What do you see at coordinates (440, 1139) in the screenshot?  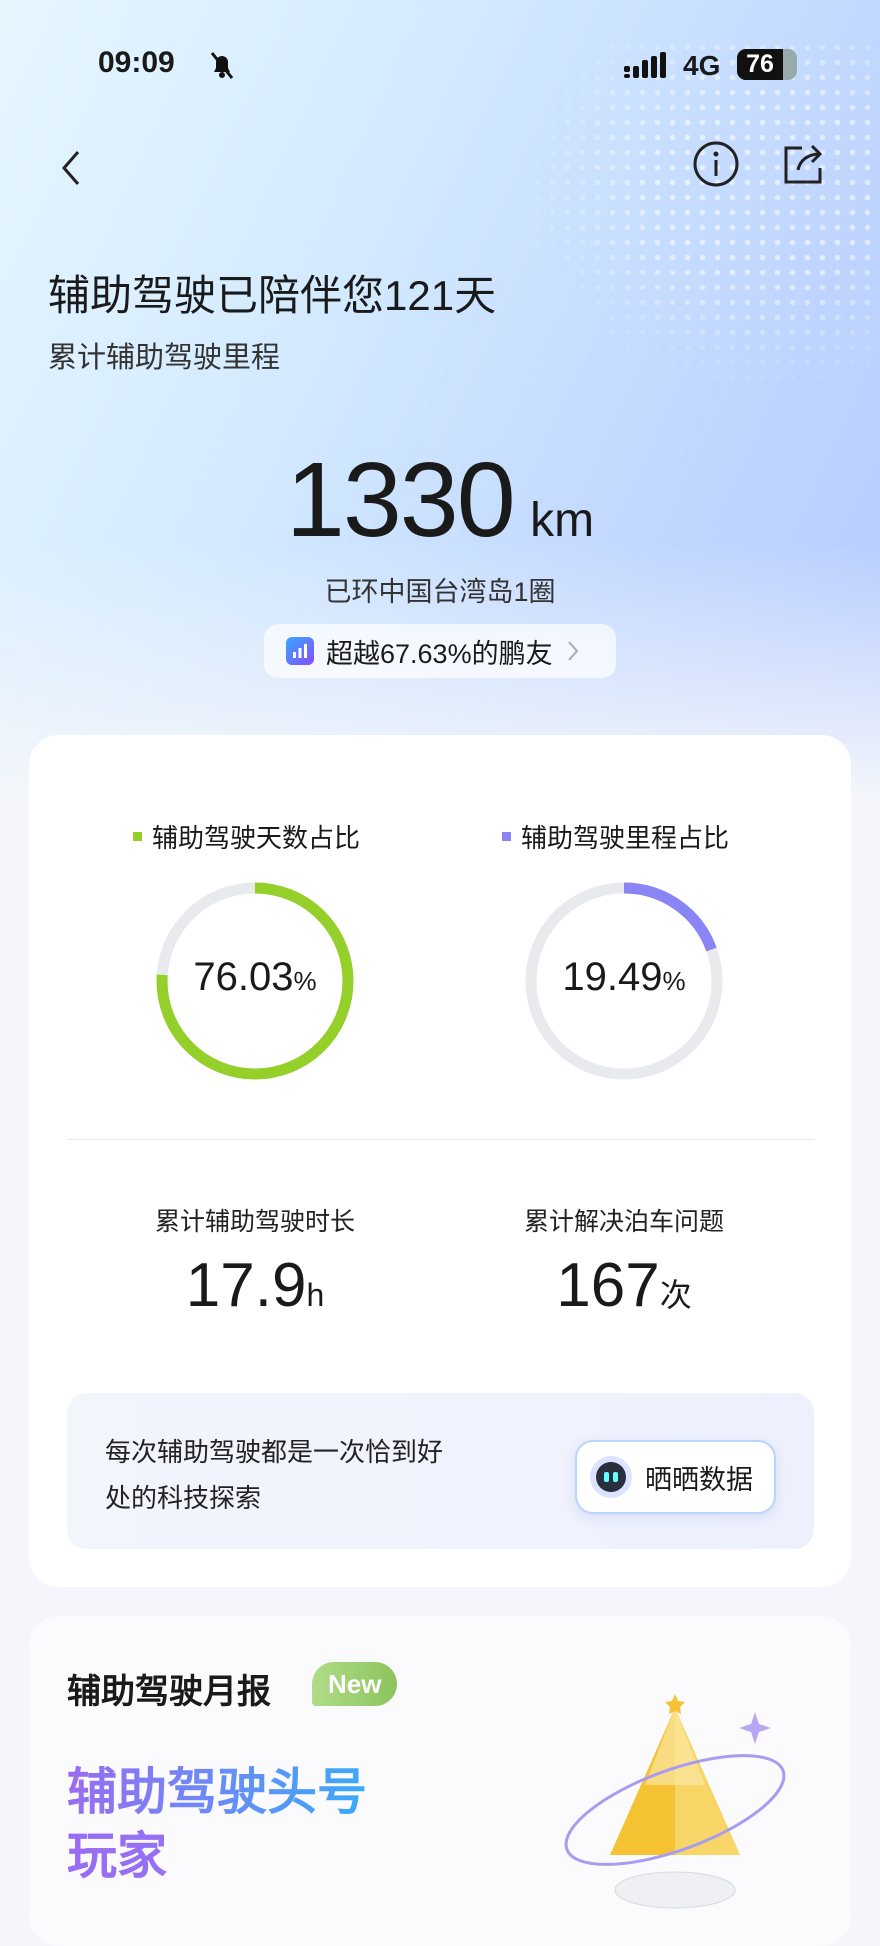 I see `divider` at bounding box center [440, 1139].